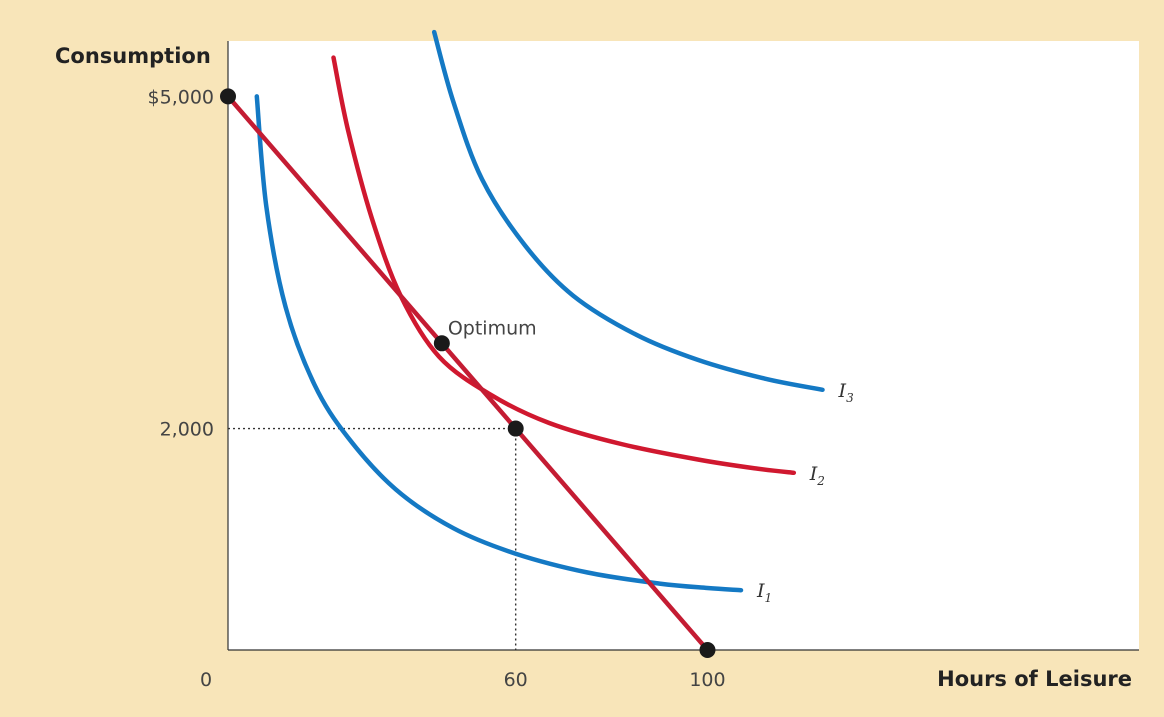 The width and height of the screenshot is (1164, 717). Describe the element at coordinates (516, 680) in the screenshot. I see `x-tick-label-1: 60` at that location.